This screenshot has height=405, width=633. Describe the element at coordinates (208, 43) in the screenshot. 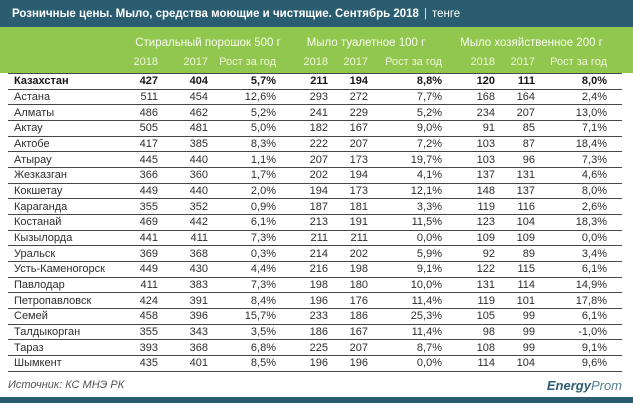

I see `column-group-washing-powder: Стиральный порошок 500 г` at that location.